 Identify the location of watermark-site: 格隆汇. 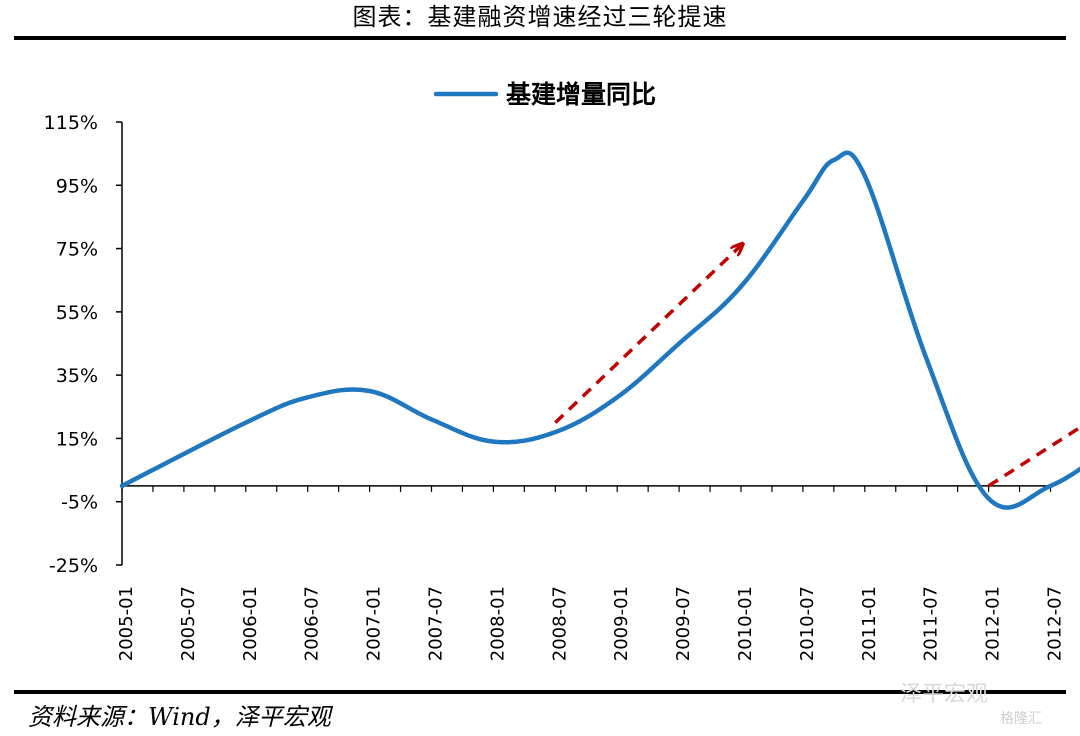
(1021, 719).